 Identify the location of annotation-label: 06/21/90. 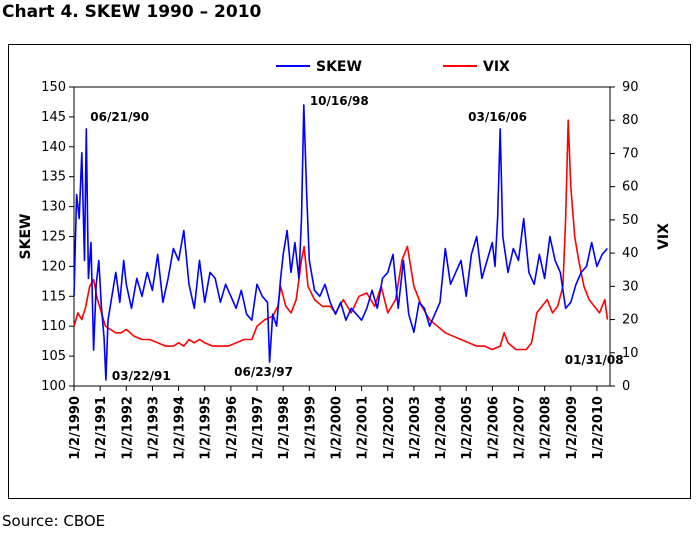
(119, 117).